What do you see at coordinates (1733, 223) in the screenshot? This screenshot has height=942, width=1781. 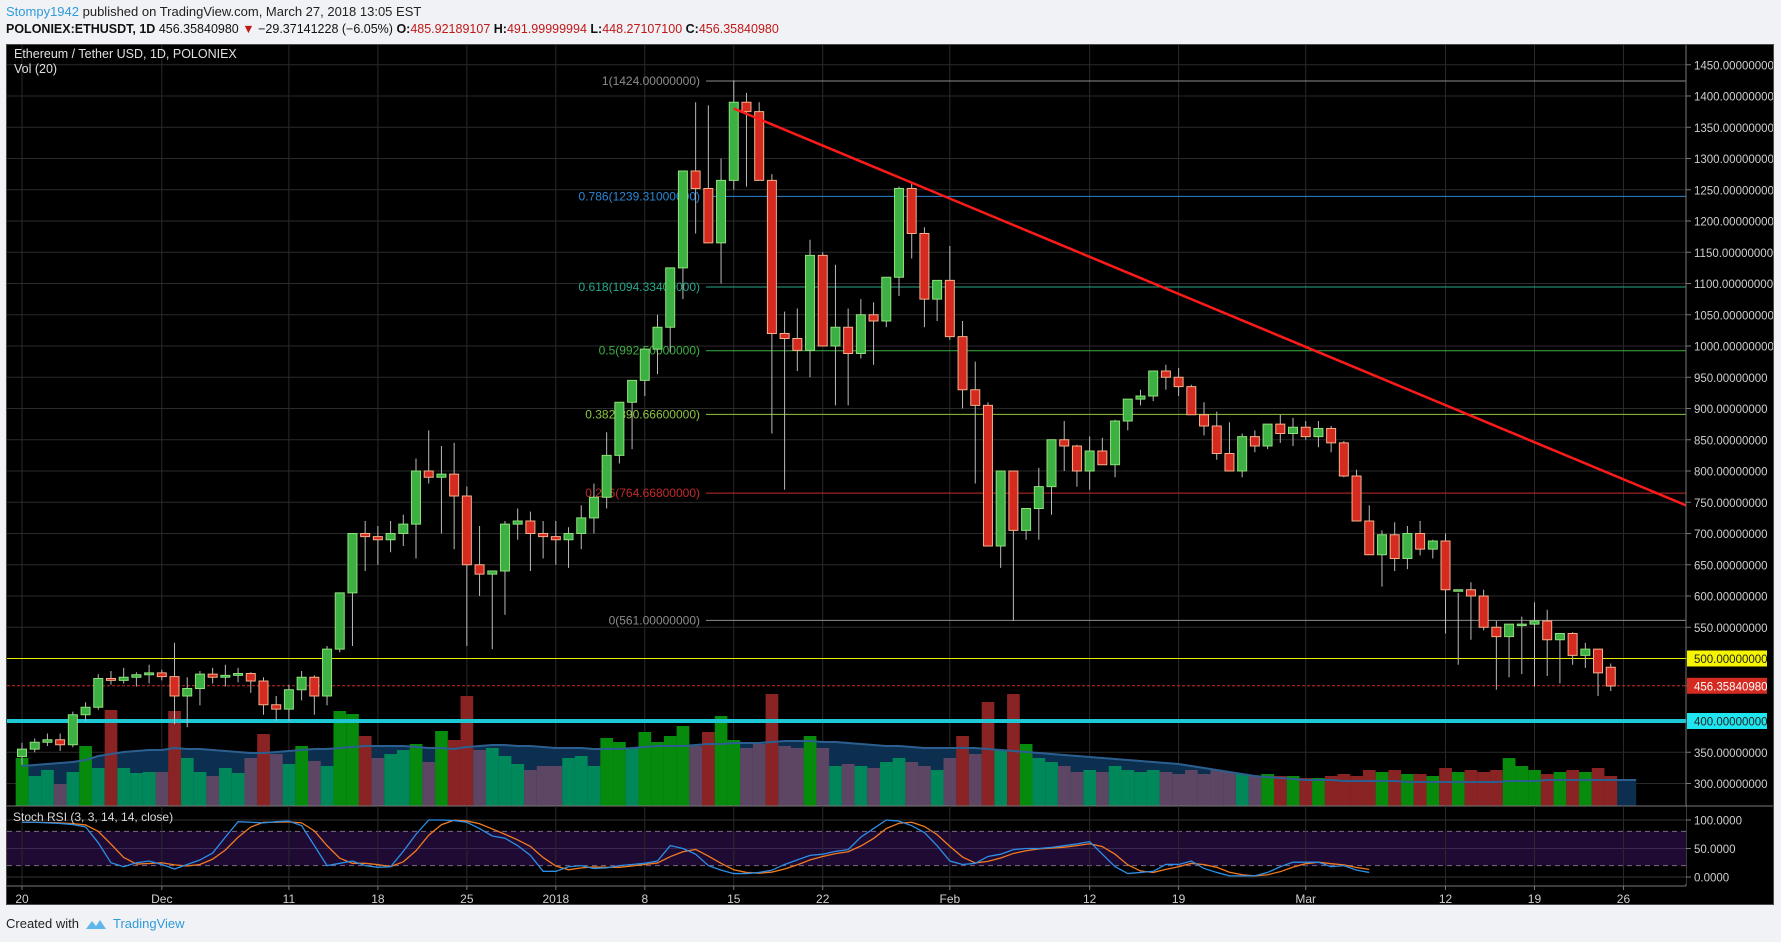 I see `price-tick-label: 1200.00000000` at bounding box center [1733, 223].